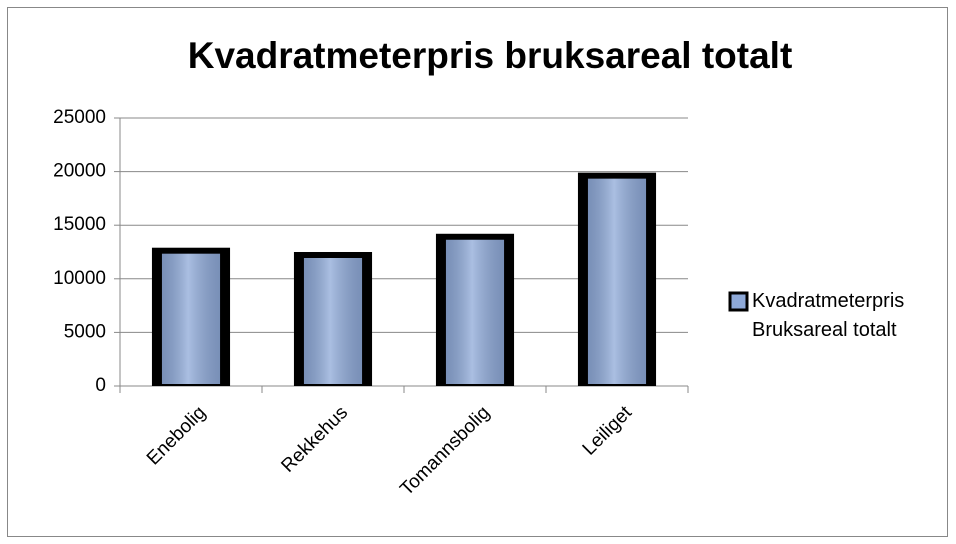  Describe the element at coordinates (85, 331) in the screenshot. I see `y-tick-label: 5000` at that location.